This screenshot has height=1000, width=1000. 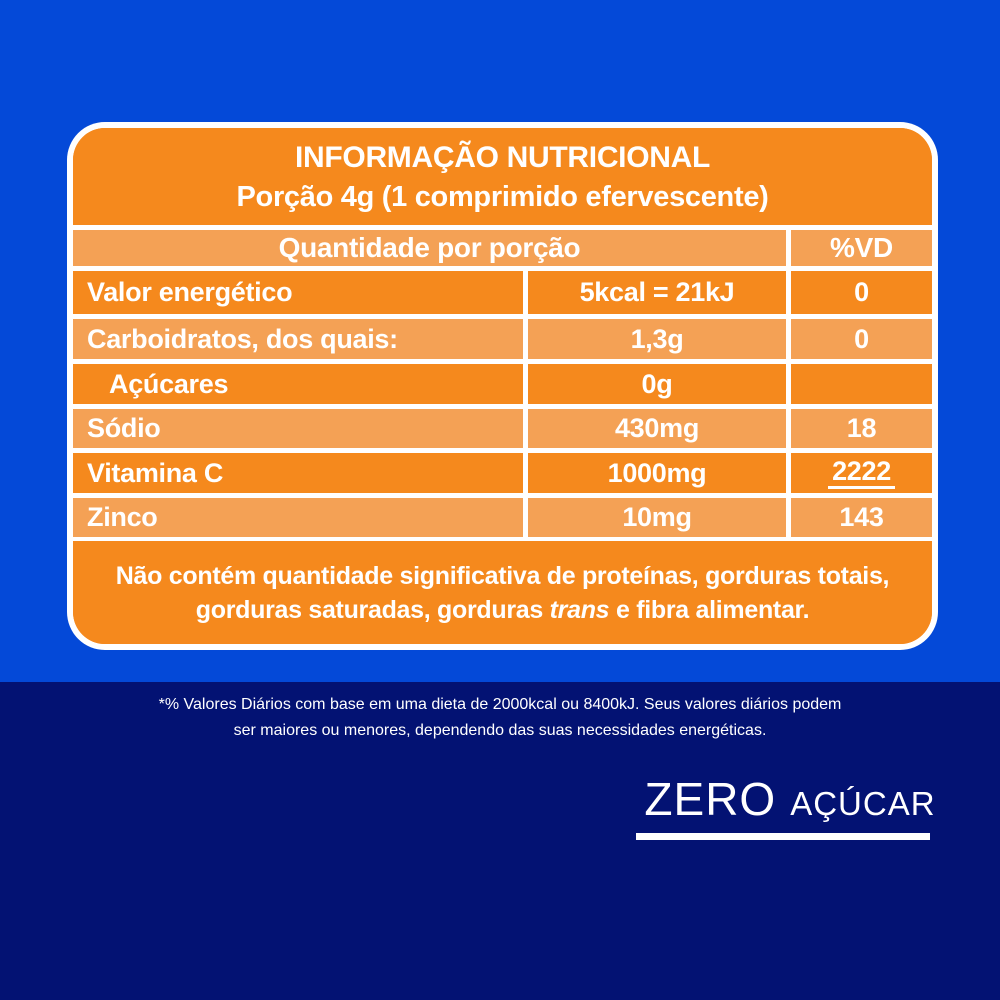 I want to click on table-row: Vitamina C 1000mg 2222, so click(x=502, y=470).